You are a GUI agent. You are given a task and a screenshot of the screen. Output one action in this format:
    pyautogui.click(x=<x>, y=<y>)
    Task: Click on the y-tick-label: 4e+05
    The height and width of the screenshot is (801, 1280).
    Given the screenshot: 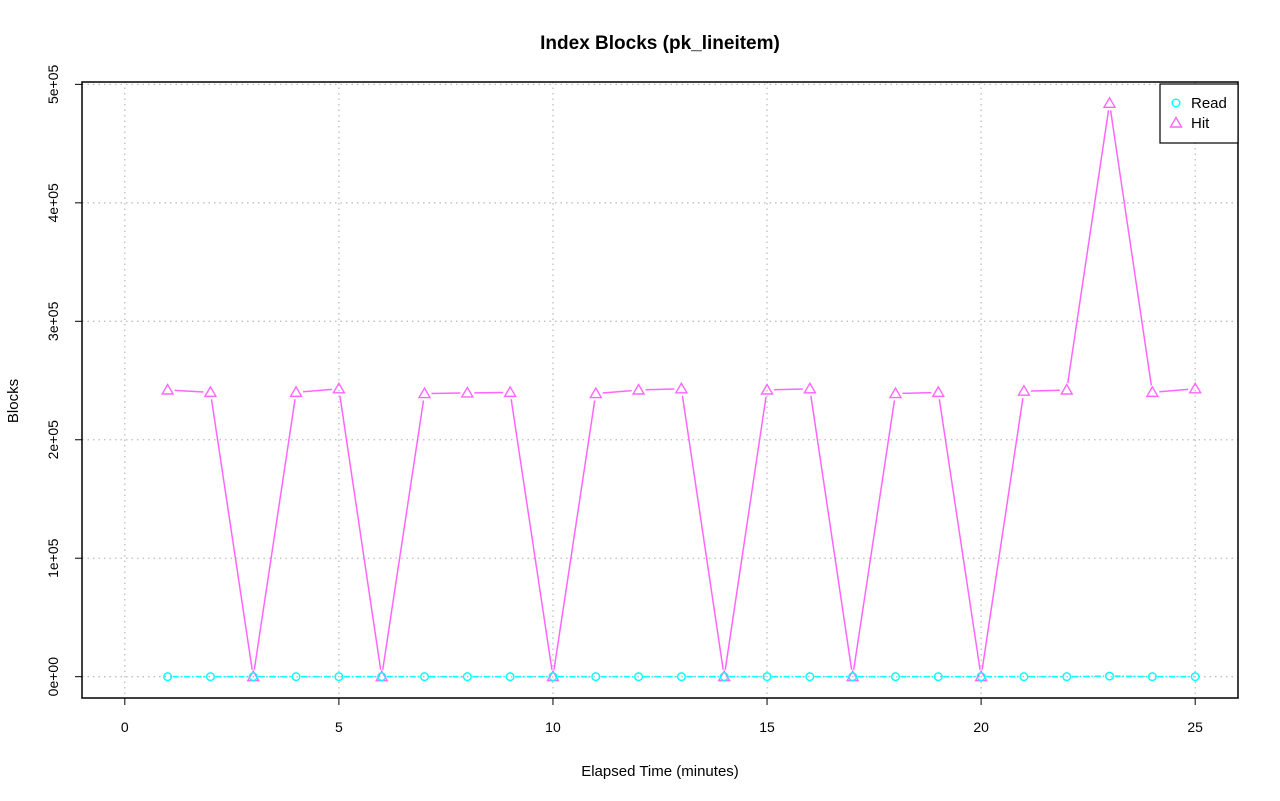 What is the action you would take?
    pyautogui.click(x=53, y=203)
    